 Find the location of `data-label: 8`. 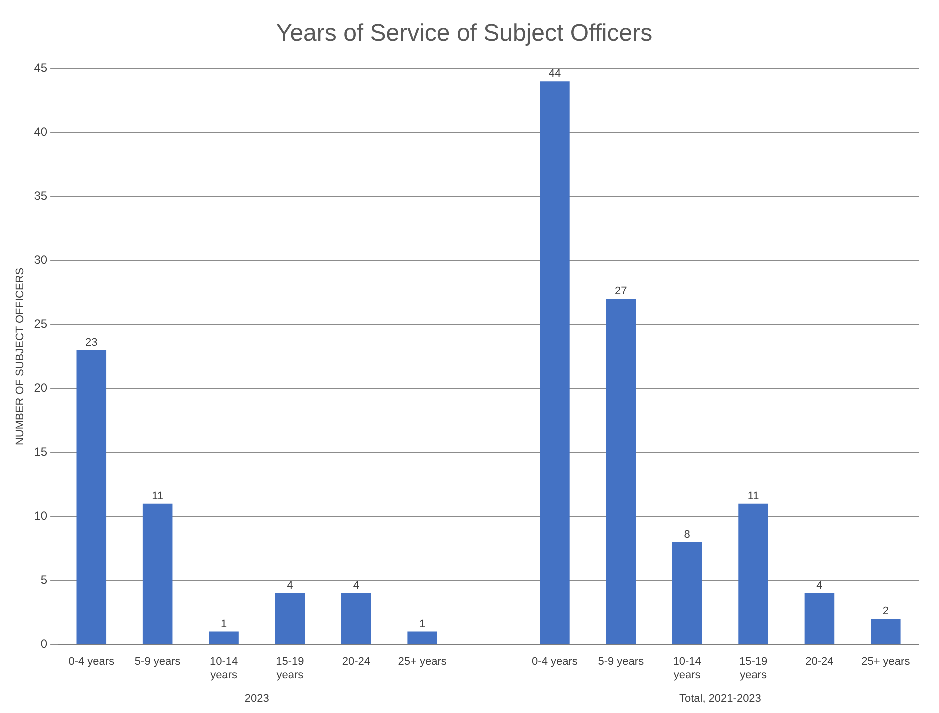

data-label: 8 is located at coordinates (687, 534).